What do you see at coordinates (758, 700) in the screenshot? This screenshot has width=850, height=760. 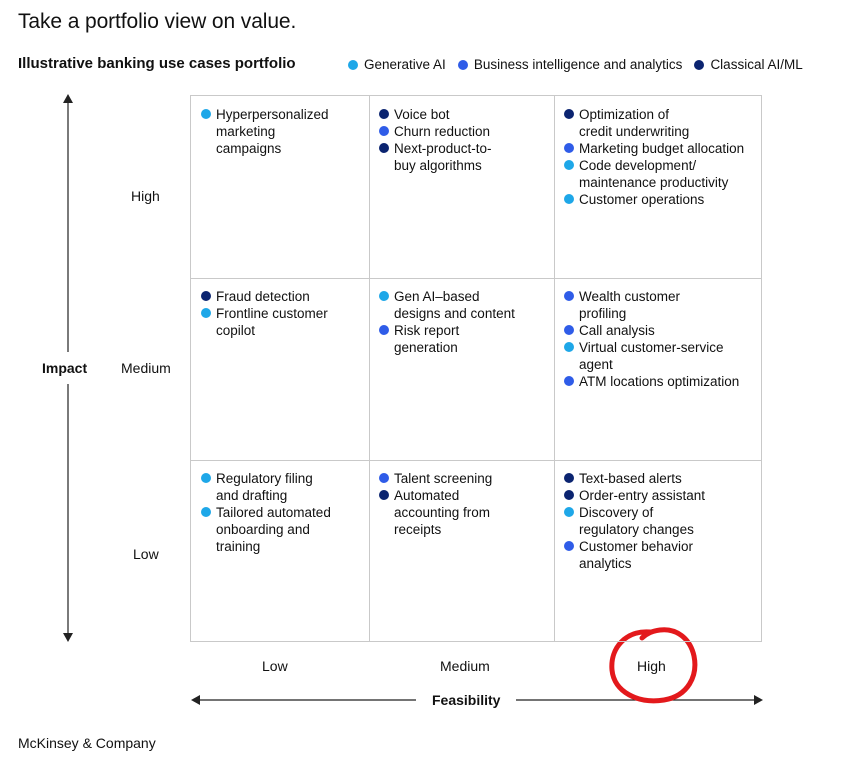 I see `arrow-right-icon` at bounding box center [758, 700].